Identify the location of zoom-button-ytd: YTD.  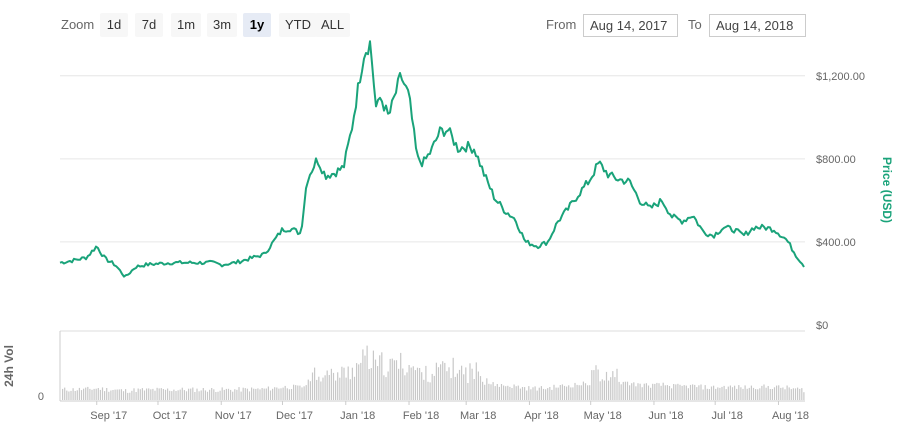
(298, 25).